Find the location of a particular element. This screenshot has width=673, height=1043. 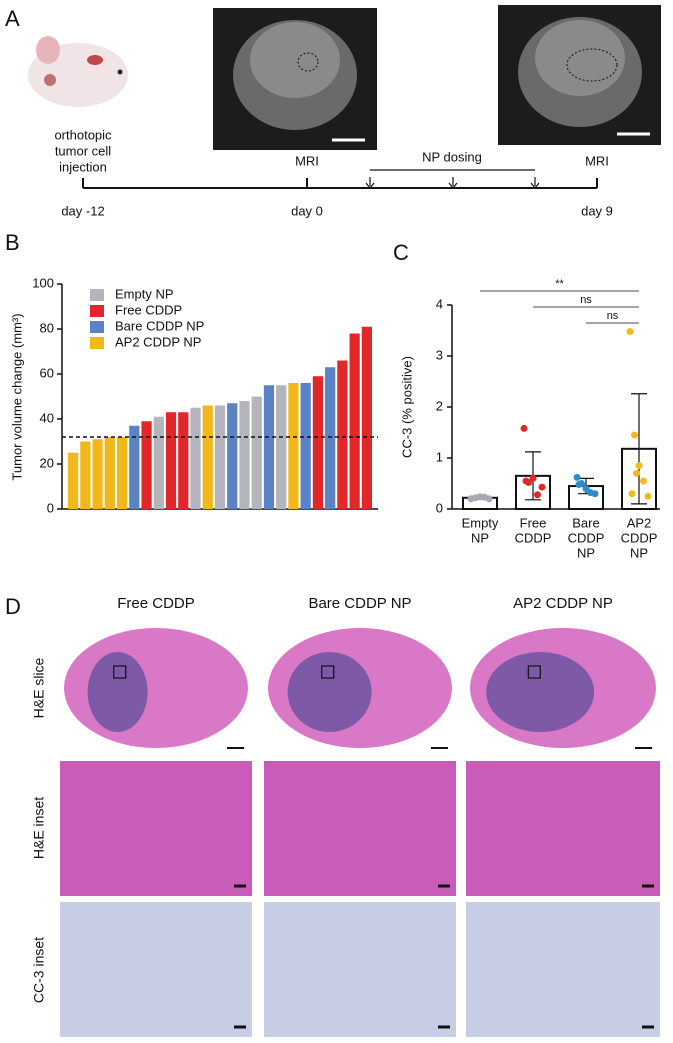

column-title: Bare CDDP NP is located at coordinates (359, 603).